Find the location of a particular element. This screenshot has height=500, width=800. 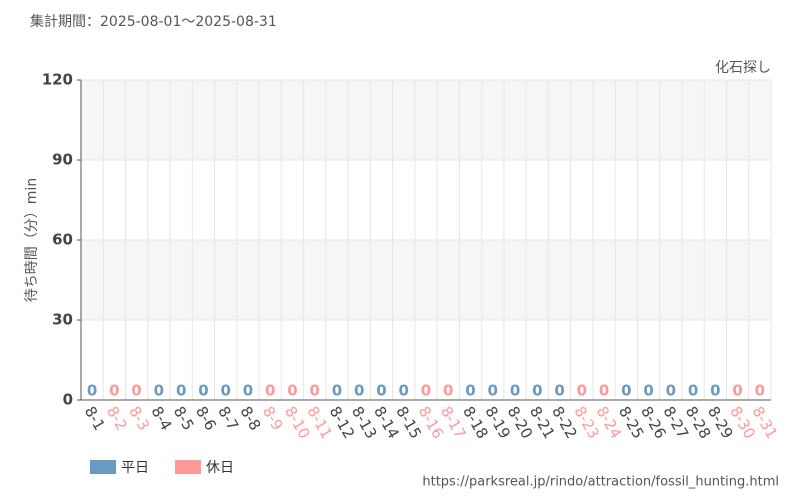

x-tick-label: 8-1 is located at coordinates (95, 418).